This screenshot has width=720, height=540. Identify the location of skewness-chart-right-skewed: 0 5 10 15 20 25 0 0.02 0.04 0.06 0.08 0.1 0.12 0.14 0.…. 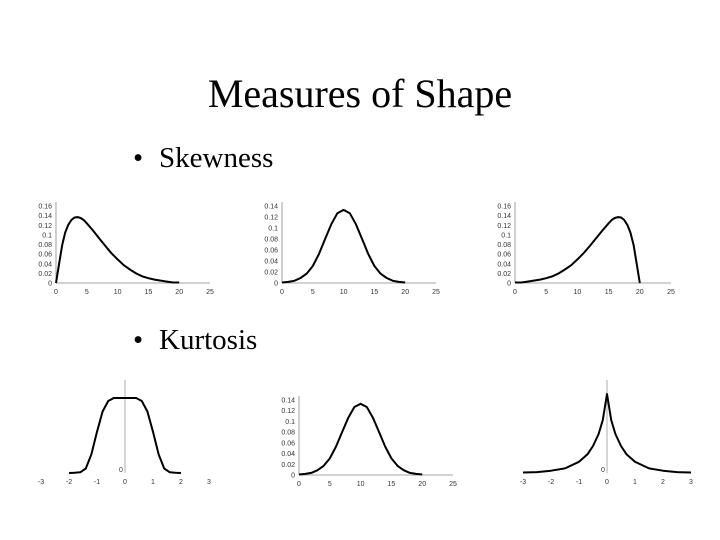
(126, 249).